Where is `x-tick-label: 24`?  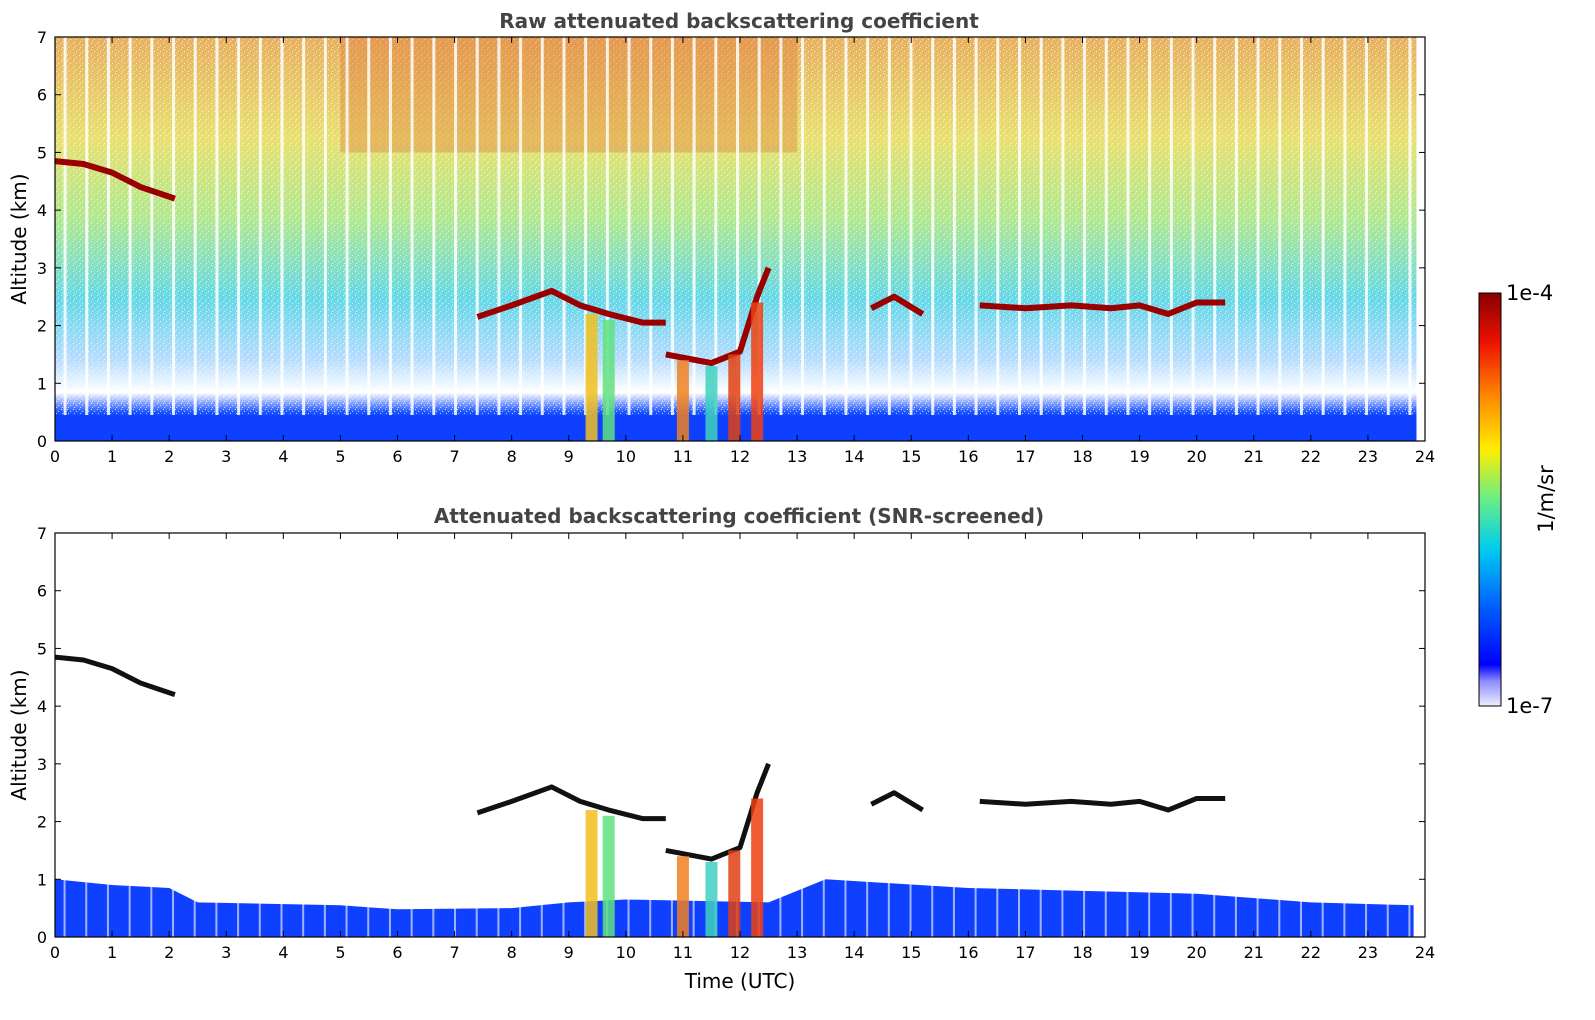
x-tick-label: 24 is located at coordinates (1425, 456).